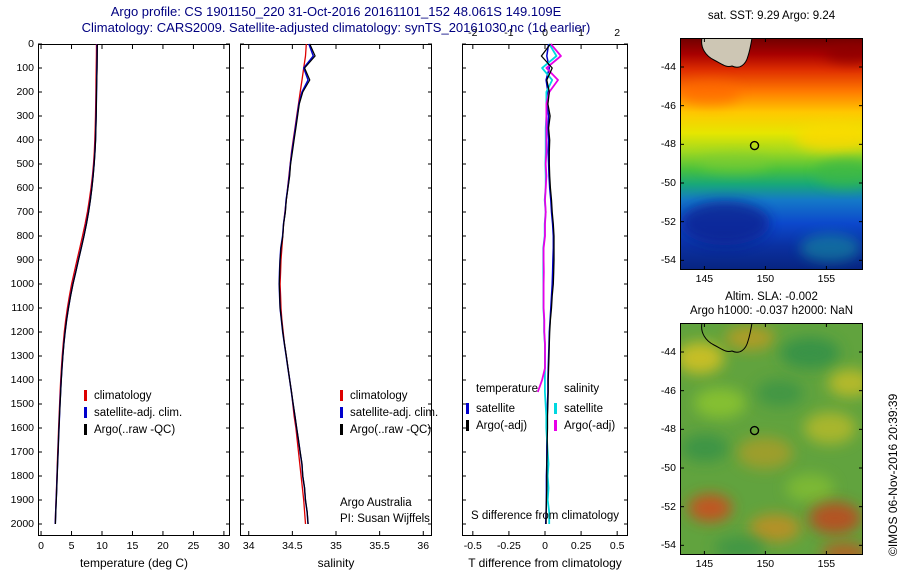 The image size is (900, 580). What do you see at coordinates (376, 503) in the screenshot?
I see `argo-australia-note: Argo Australia` at bounding box center [376, 503].